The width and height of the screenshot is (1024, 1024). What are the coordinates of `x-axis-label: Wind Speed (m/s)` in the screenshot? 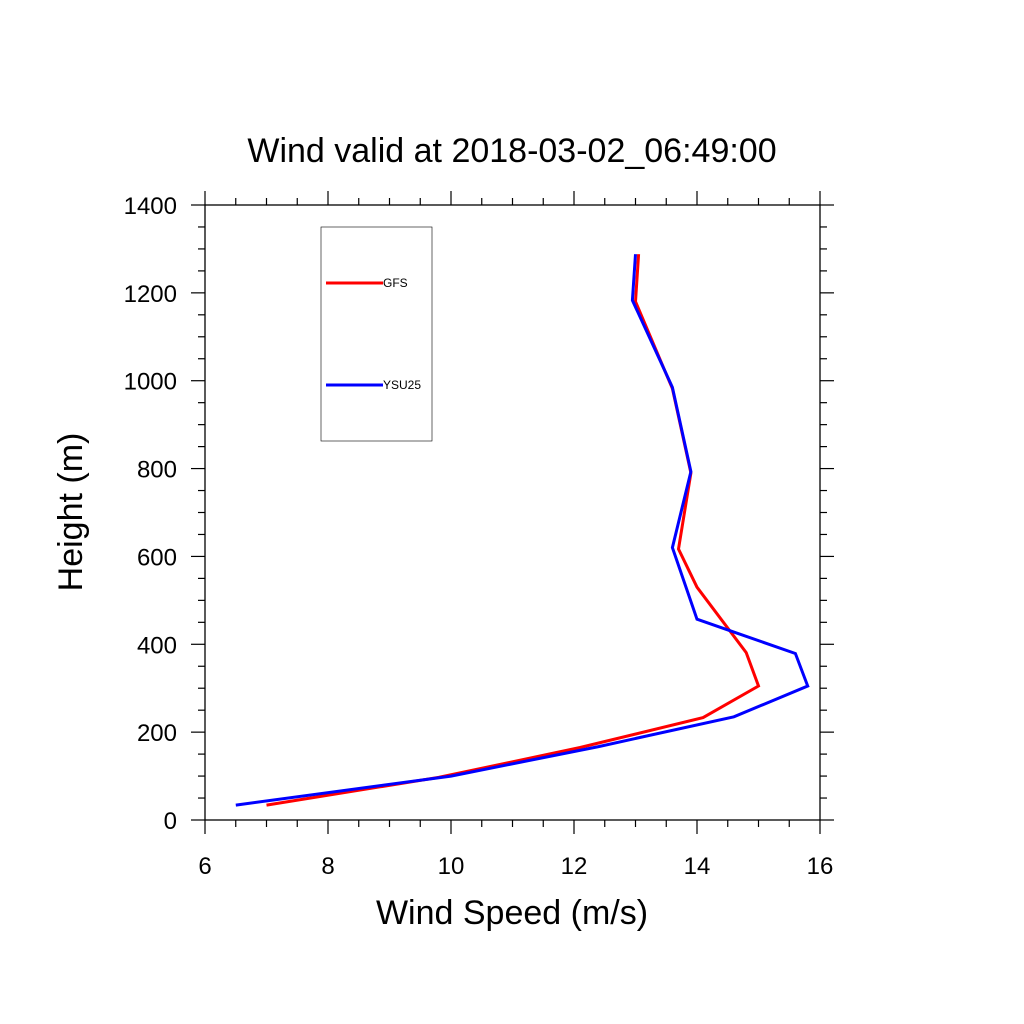 It's located at (512, 913).